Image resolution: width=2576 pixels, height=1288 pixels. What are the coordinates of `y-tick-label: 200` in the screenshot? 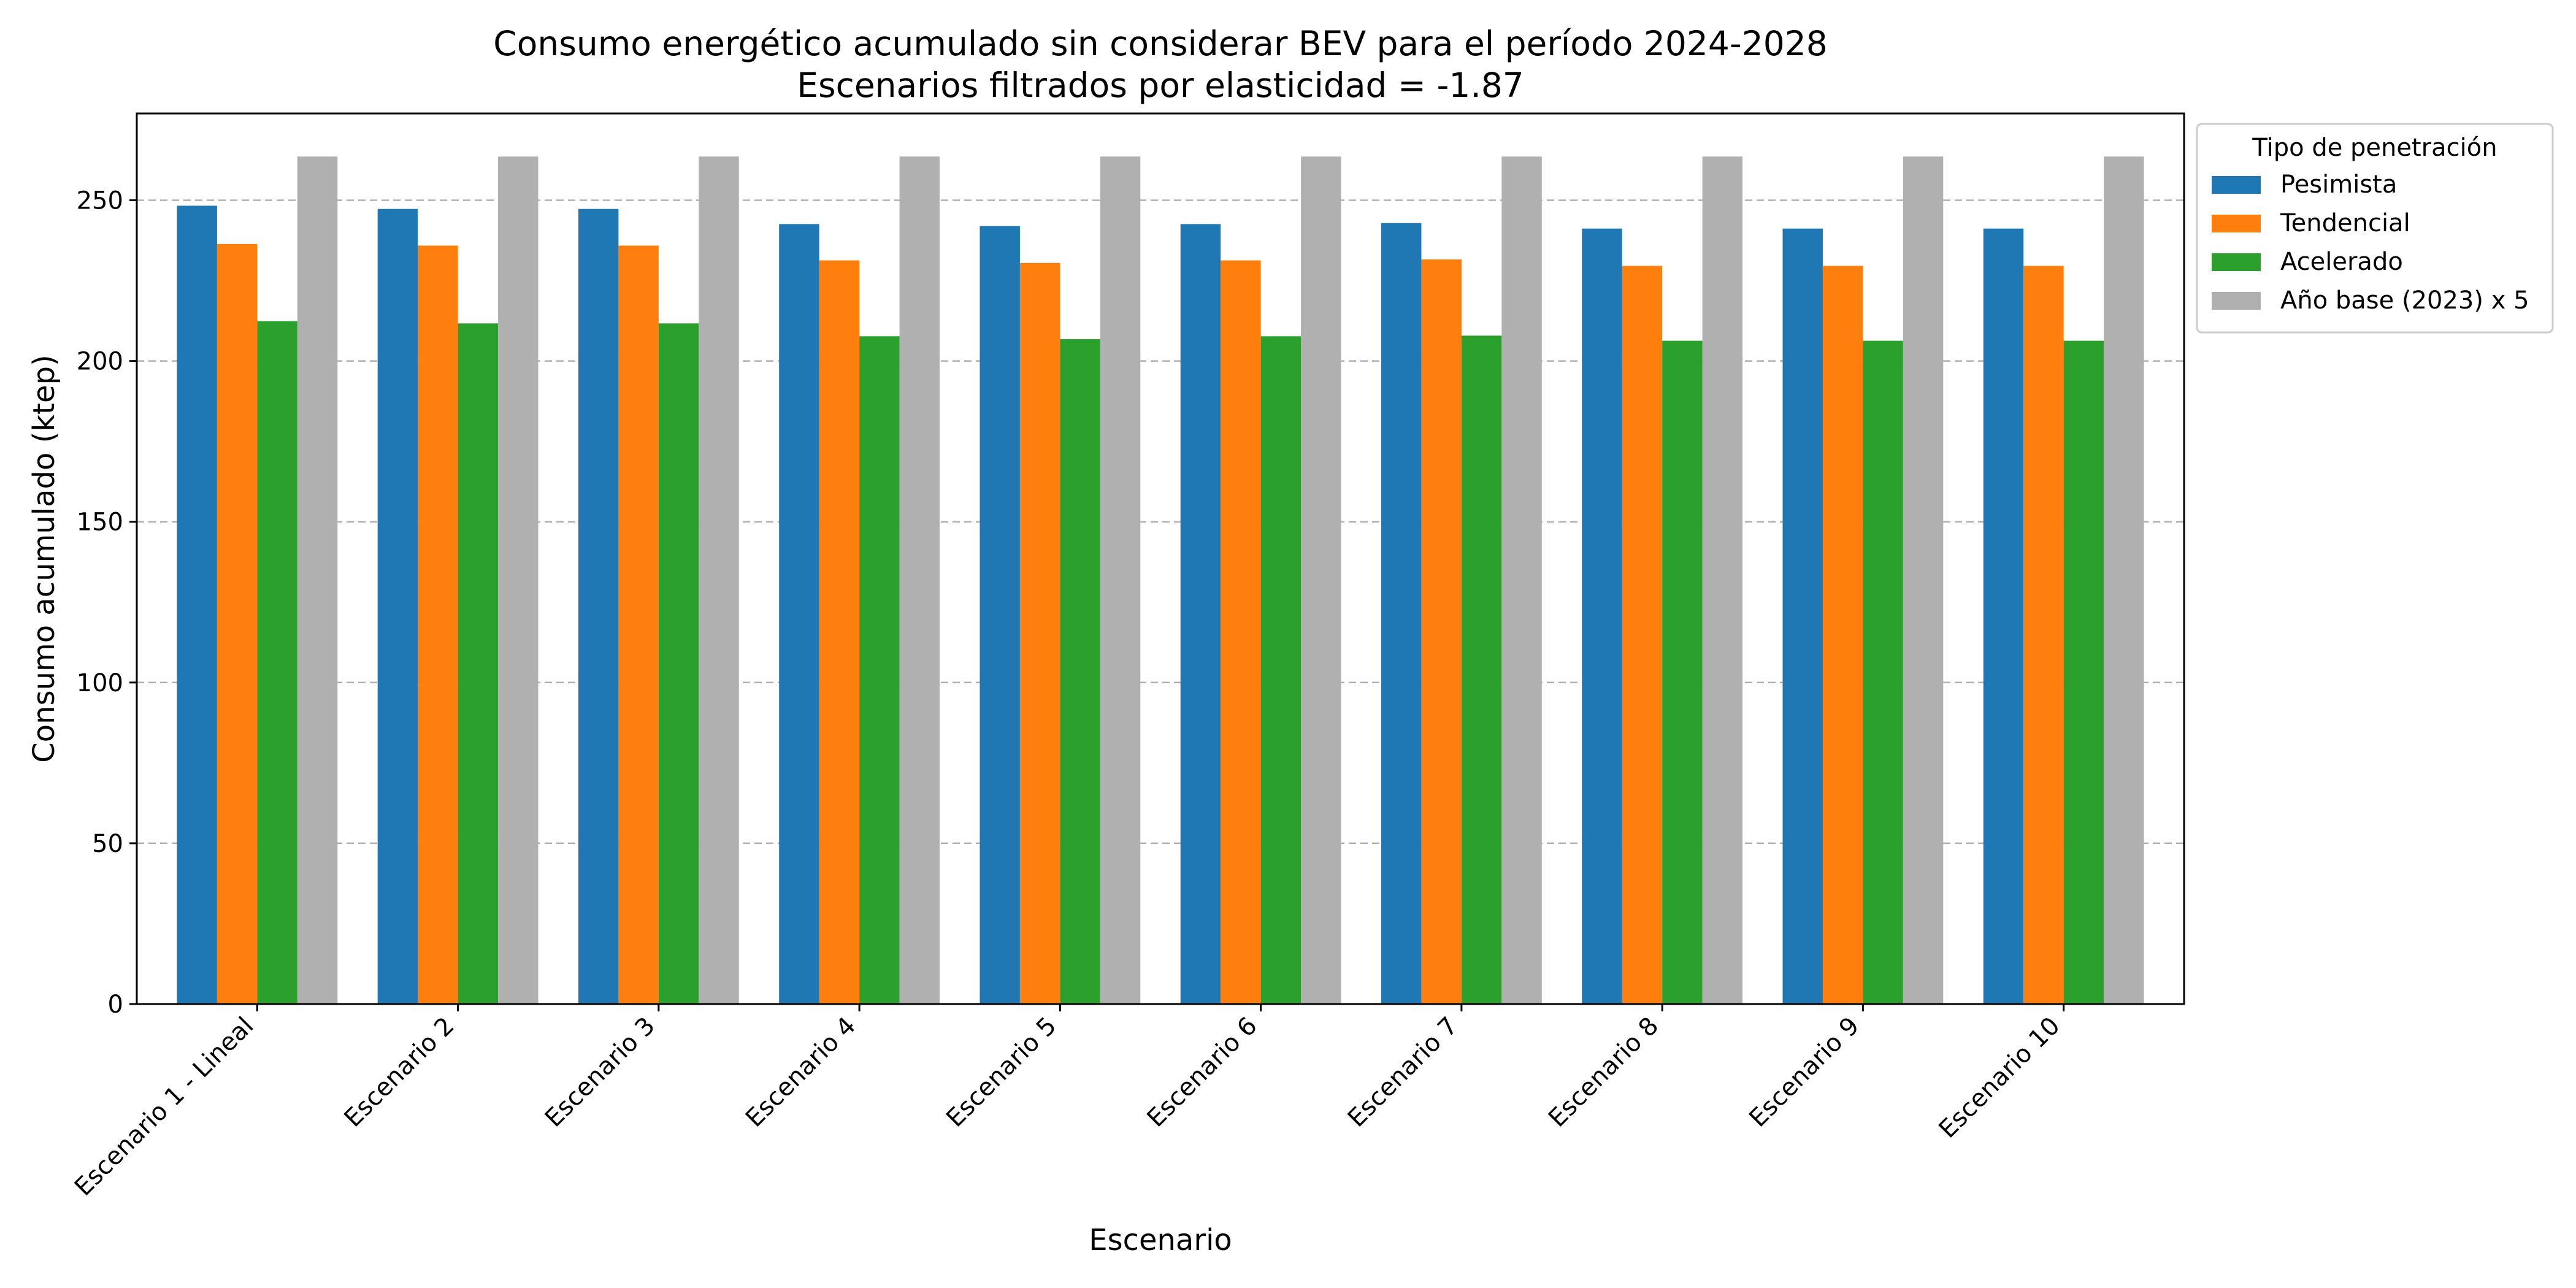 It's located at (100, 362).